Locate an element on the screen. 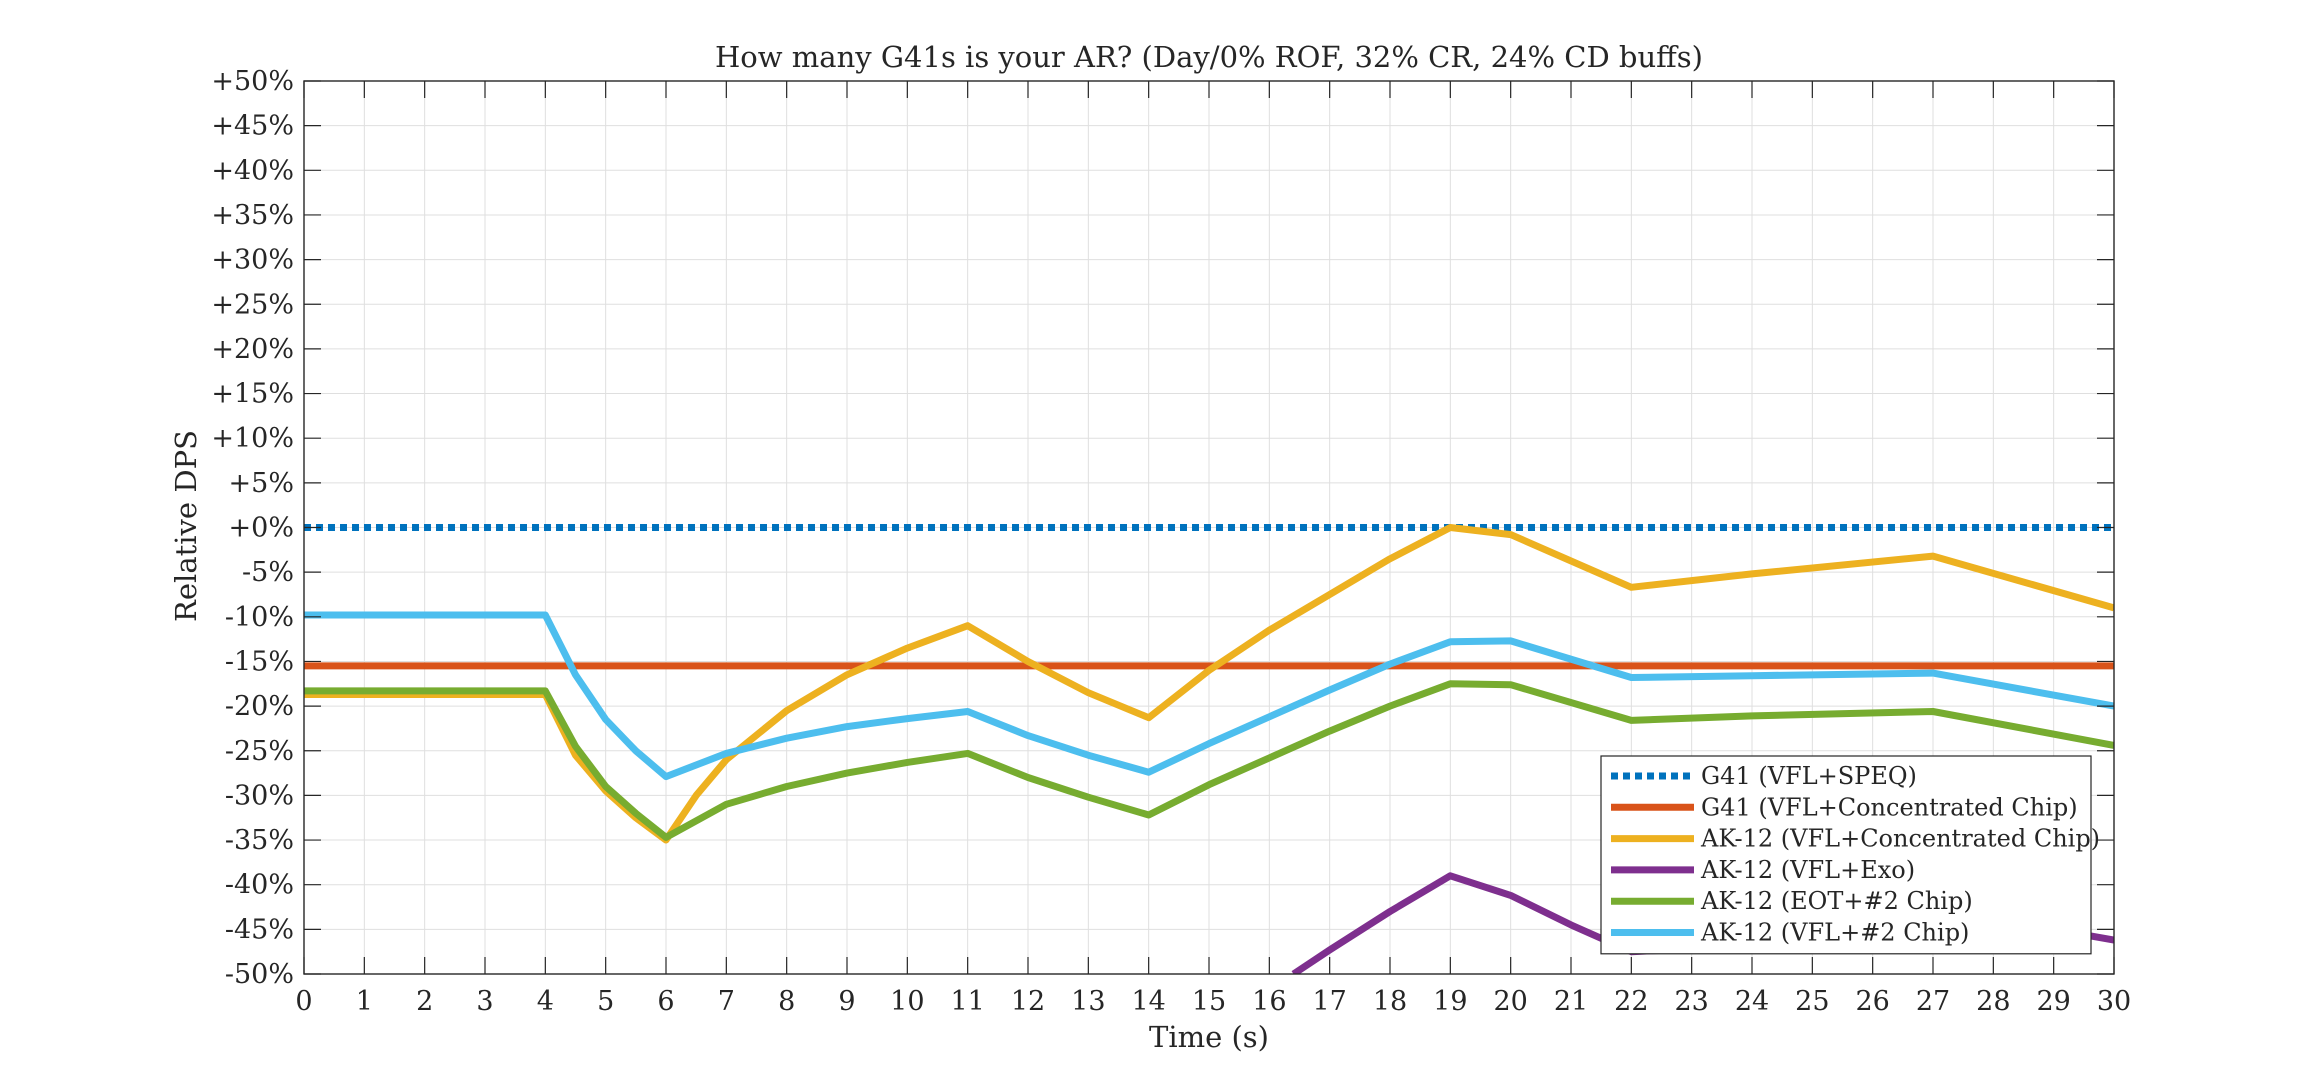  y-tick-label: +5% is located at coordinates (261, 483).